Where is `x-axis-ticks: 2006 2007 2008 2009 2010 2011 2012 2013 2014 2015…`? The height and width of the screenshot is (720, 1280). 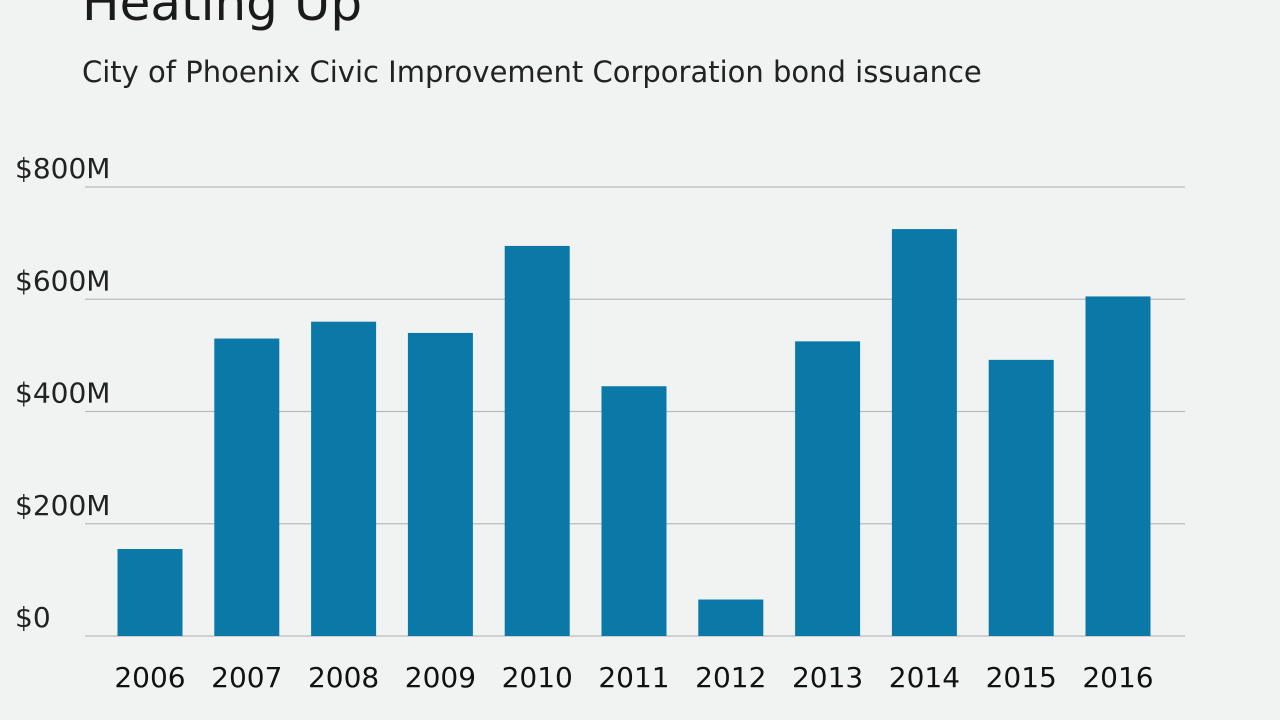
x-axis-ticks: 2006 2007 2008 2009 2010 2011 2012 2013 2014 2015… is located at coordinates (633, 677).